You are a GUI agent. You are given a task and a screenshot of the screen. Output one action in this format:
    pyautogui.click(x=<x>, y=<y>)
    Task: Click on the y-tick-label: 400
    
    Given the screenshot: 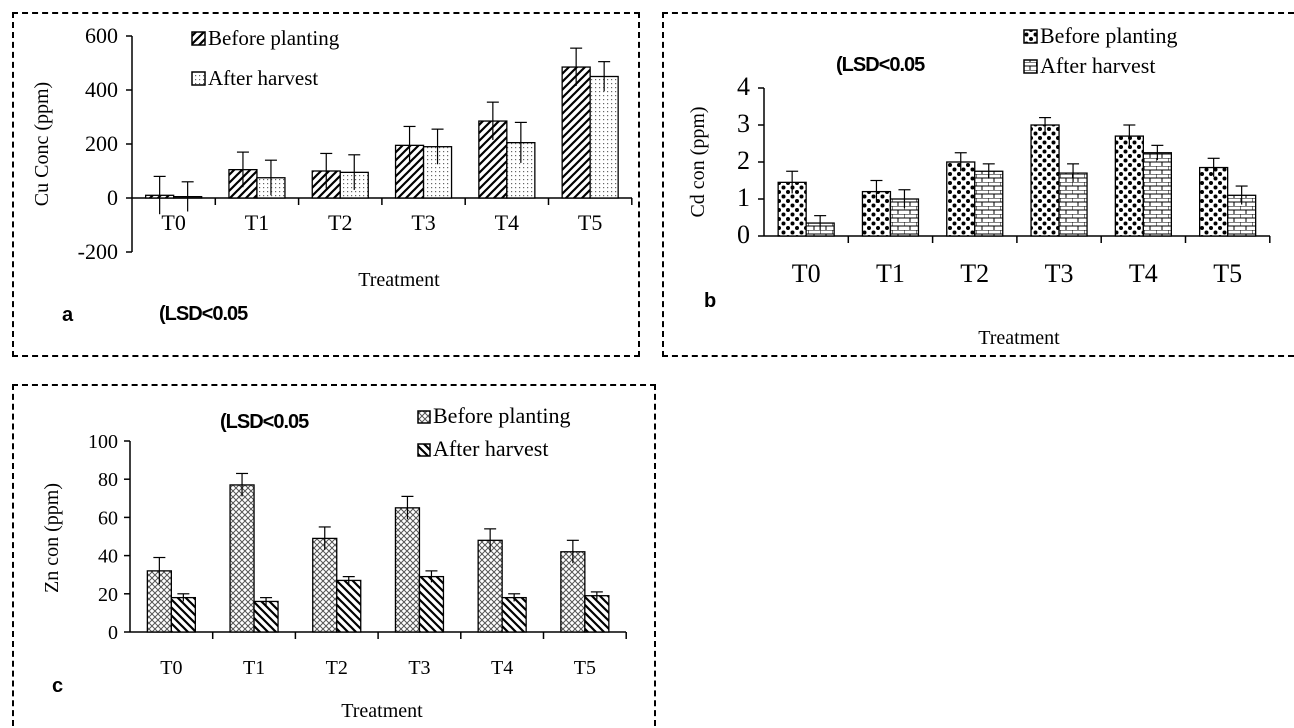 What is the action you would take?
    pyautogui.click(x=101, y=89)
    